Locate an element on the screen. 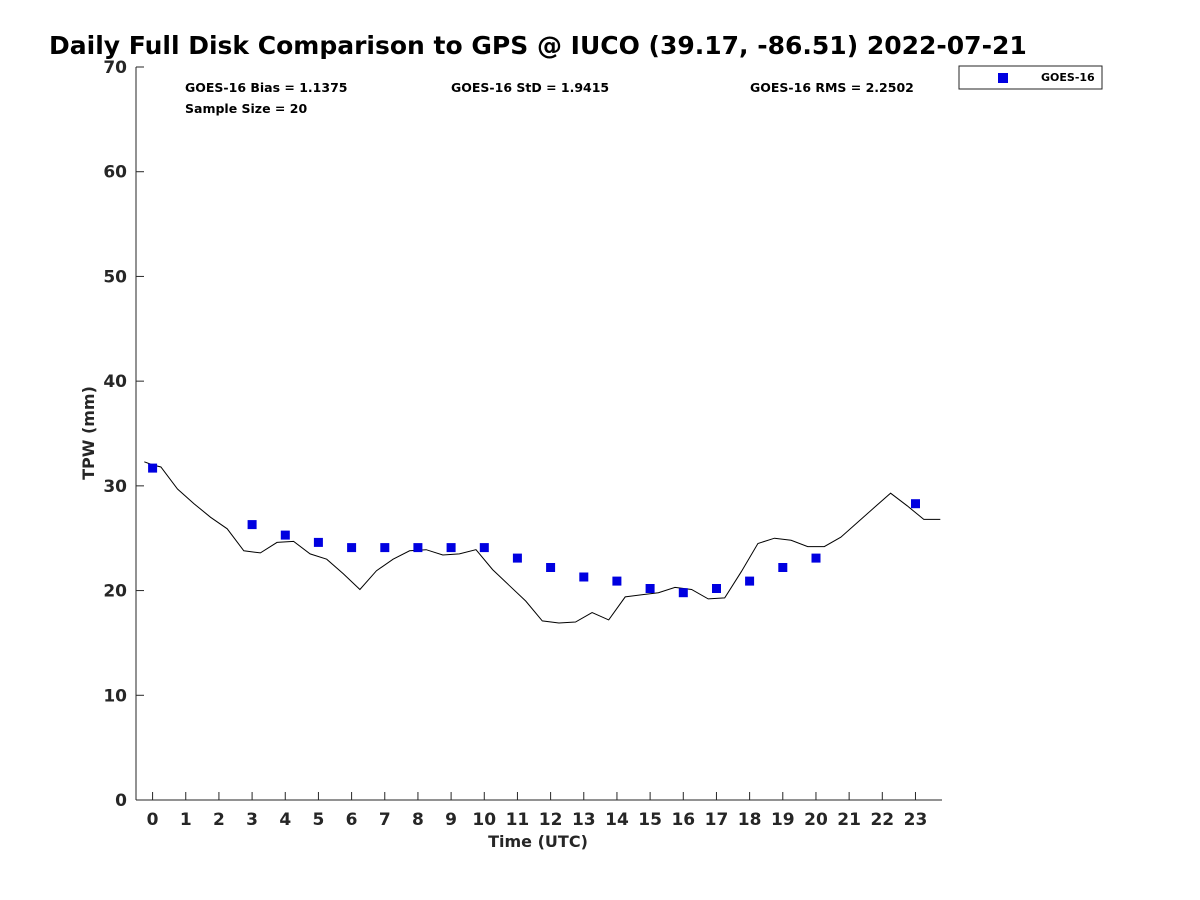  x-tick-label: 10 is located at coordinates (484, 820).